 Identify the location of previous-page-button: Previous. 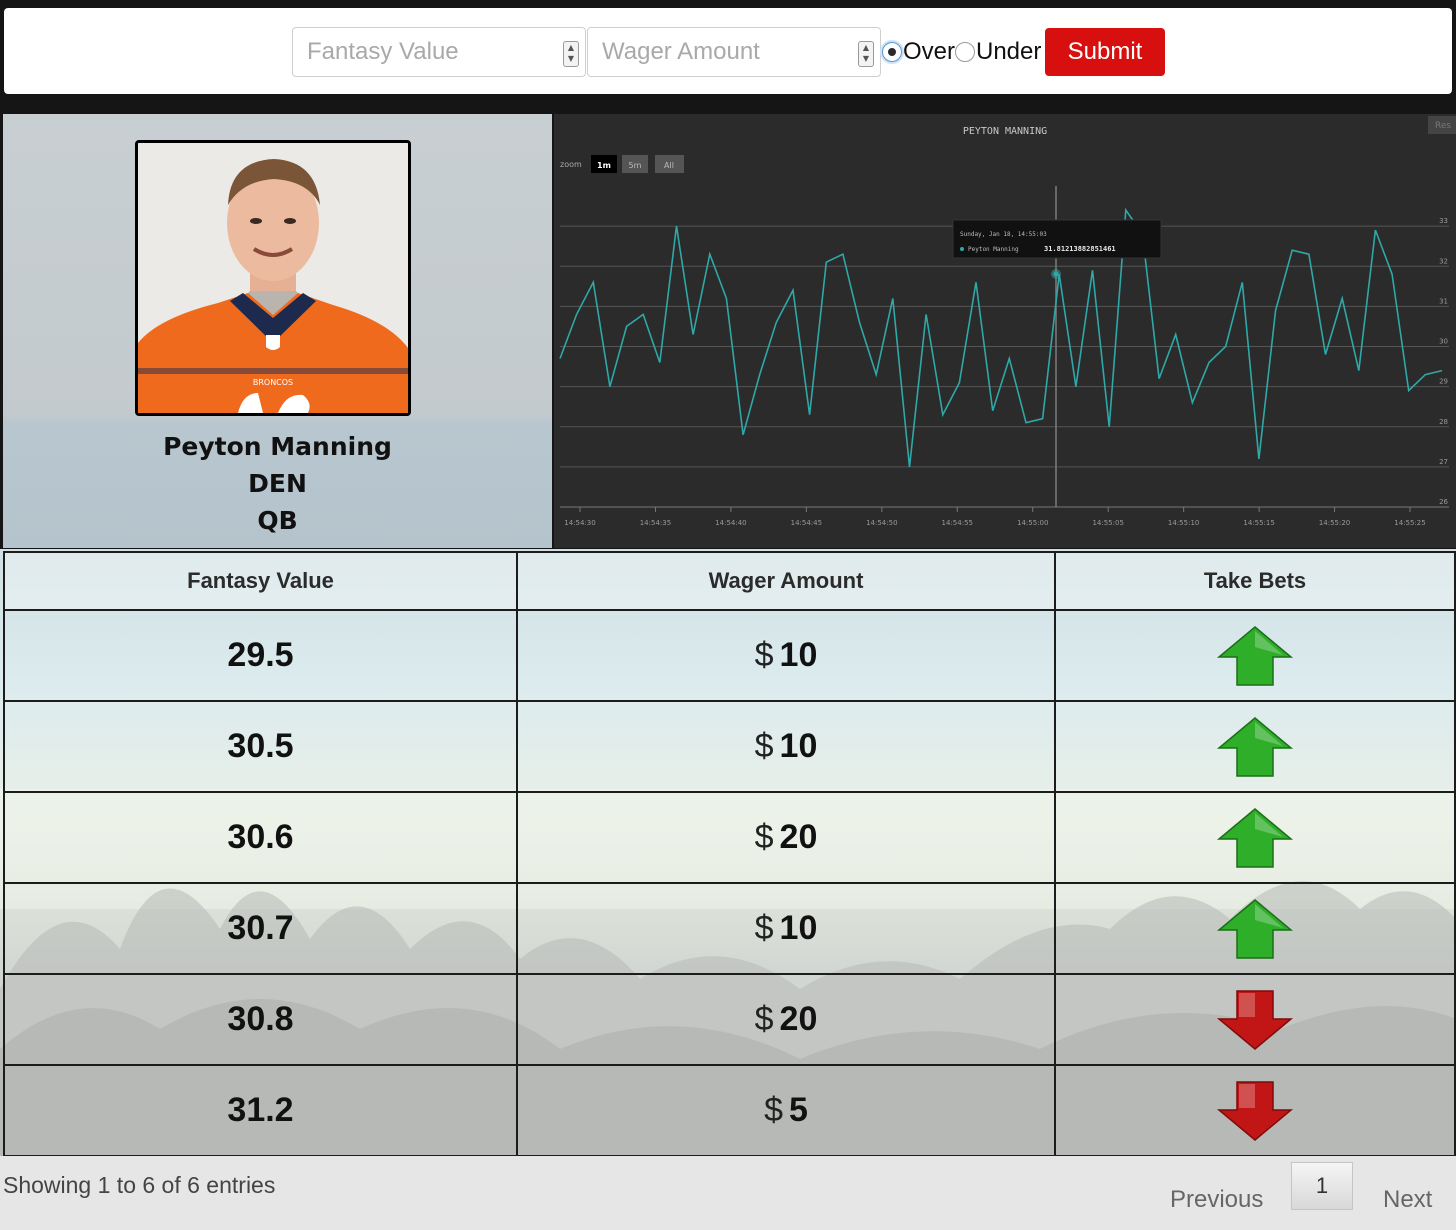
(1217, 1199).